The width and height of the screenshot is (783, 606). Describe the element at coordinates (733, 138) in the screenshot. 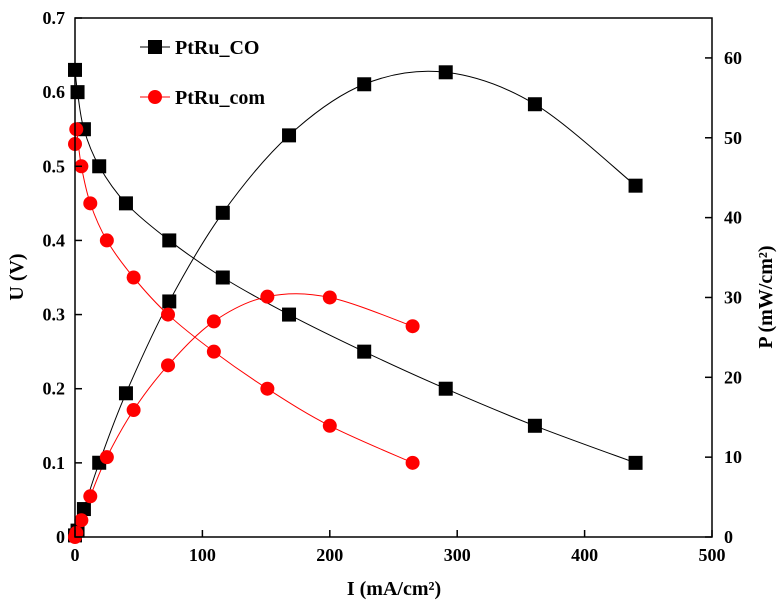

I see `y-right-tick-label: 50` at that location.